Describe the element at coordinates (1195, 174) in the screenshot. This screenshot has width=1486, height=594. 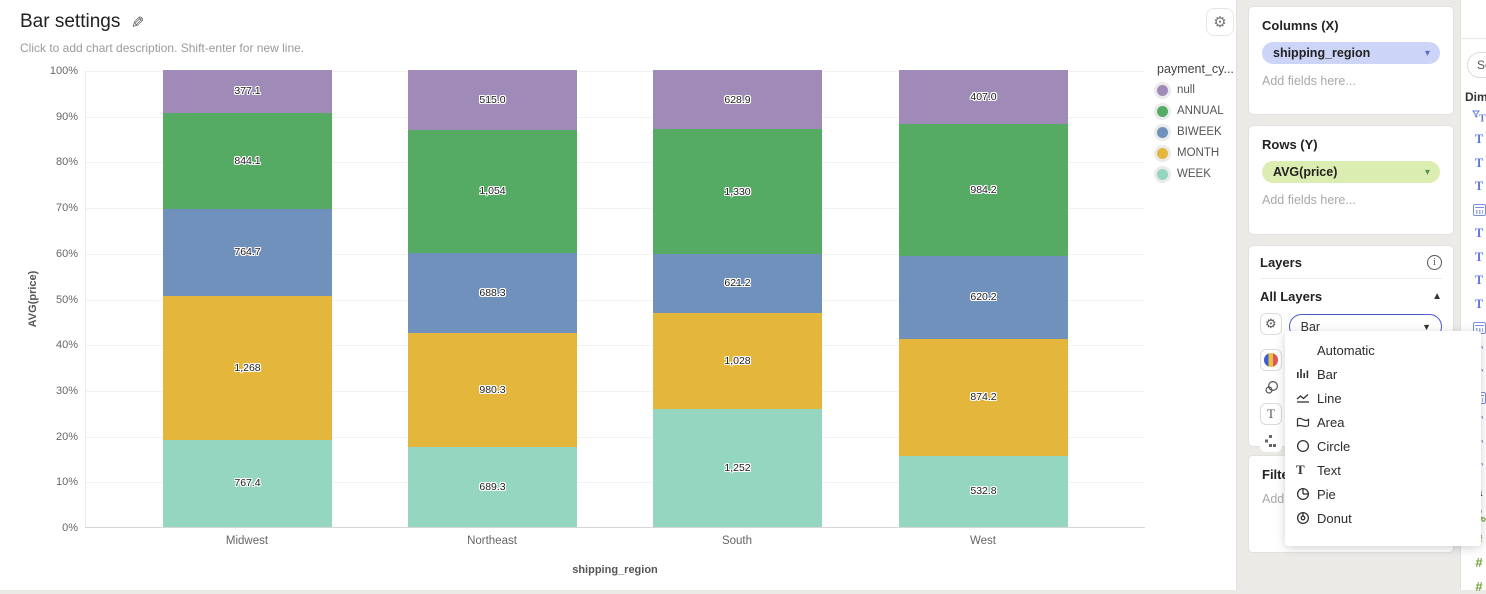
I see `legend-item-WEEK: WEEK` at that location.